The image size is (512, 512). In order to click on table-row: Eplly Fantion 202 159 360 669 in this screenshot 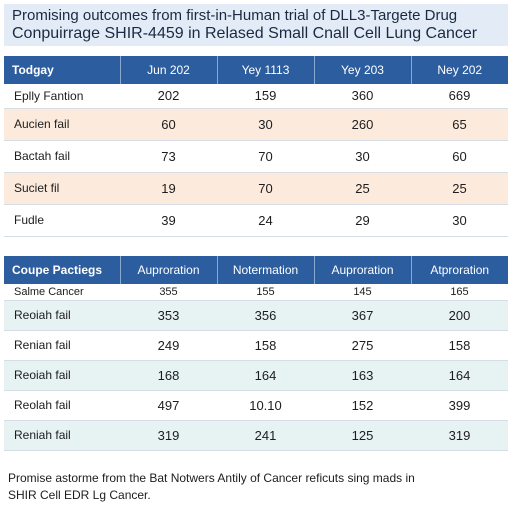, I will do `click(256, 96)`.